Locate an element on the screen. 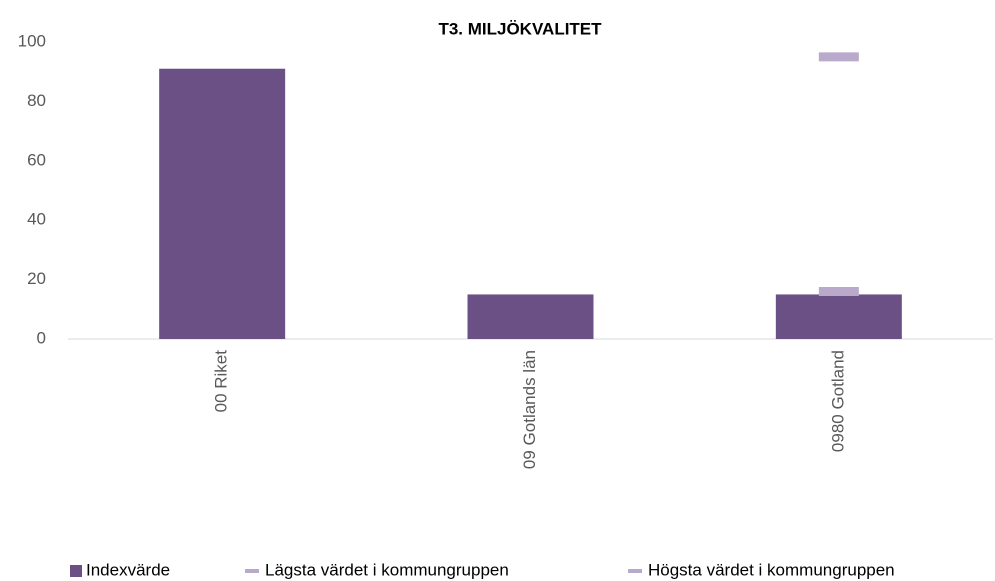  y-tick-label: 60 is located at coordinates (36, 159).